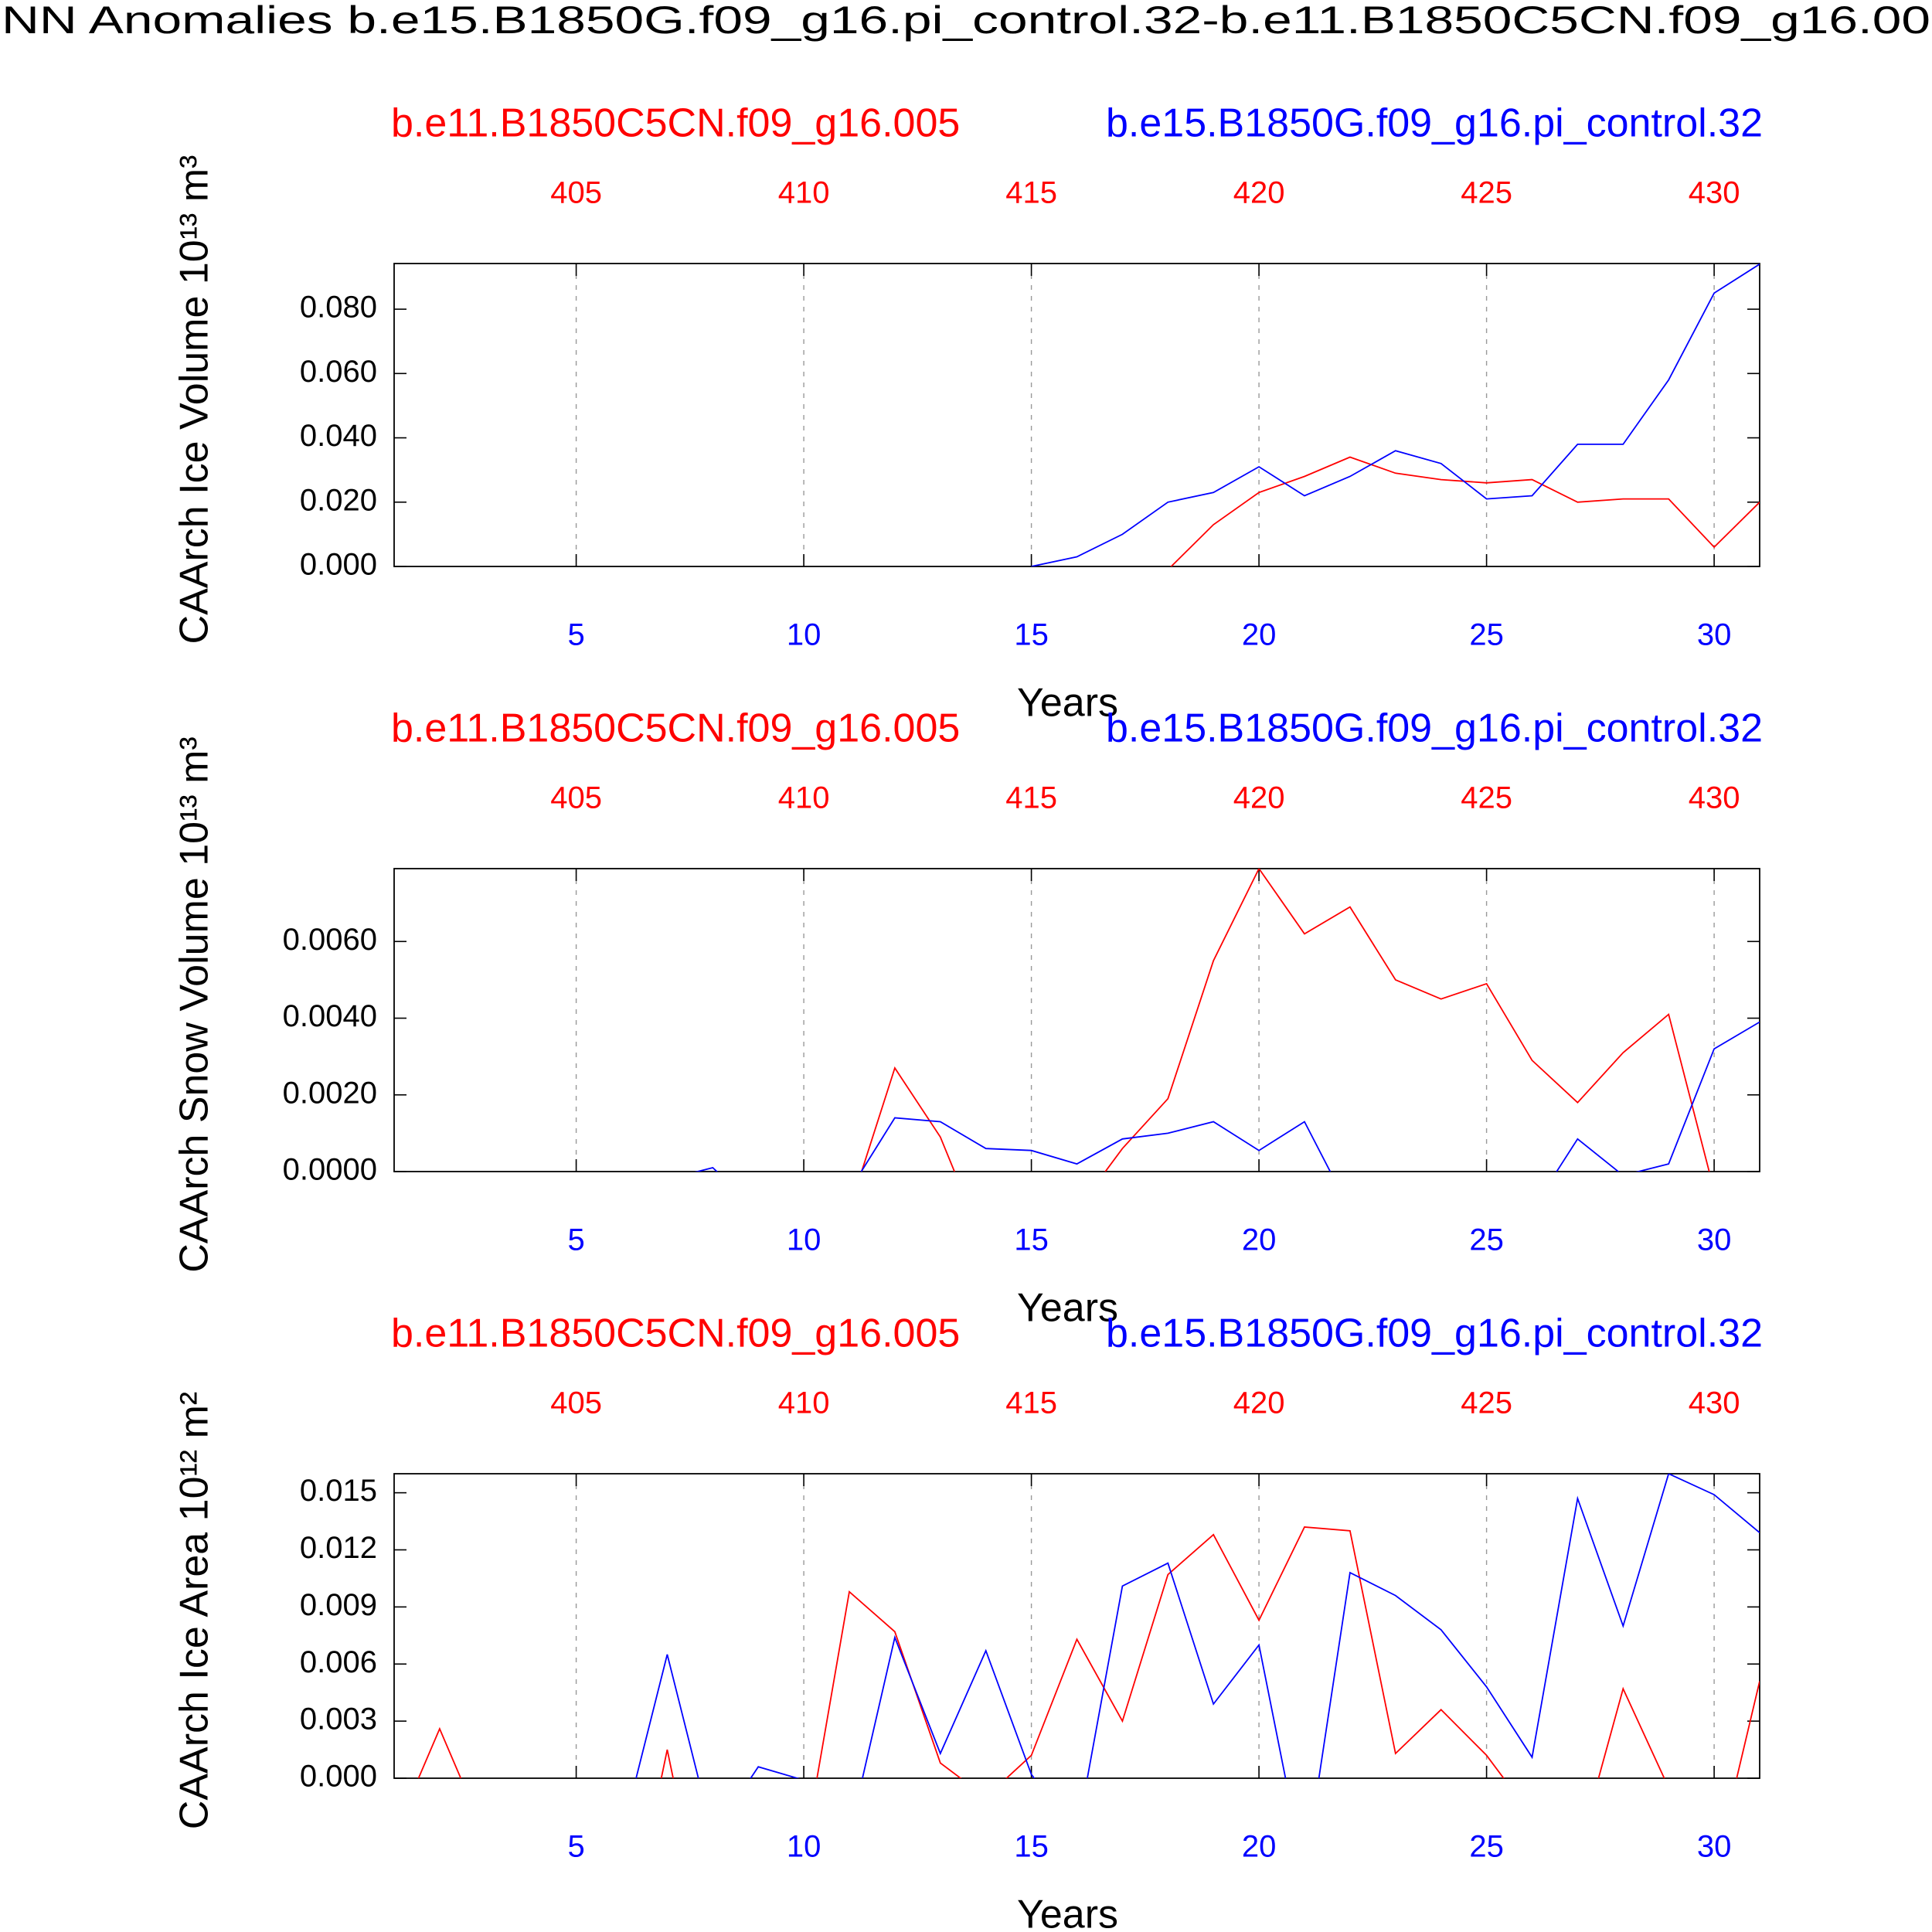  What do you see at coordinates (339, 372) in the screenshot?
I see `y-tick-label: 0.060` at bounding box center [339, 372].